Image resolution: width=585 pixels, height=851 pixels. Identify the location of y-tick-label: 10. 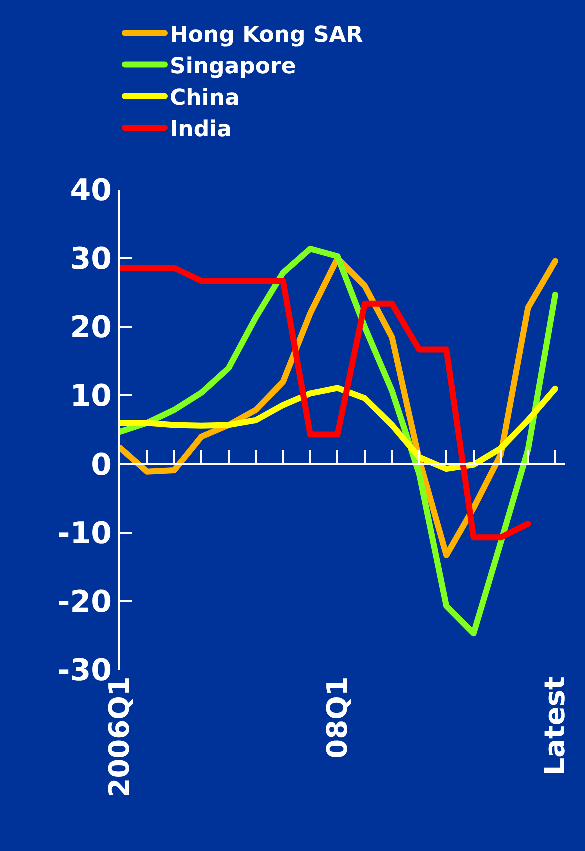
(91, 396).